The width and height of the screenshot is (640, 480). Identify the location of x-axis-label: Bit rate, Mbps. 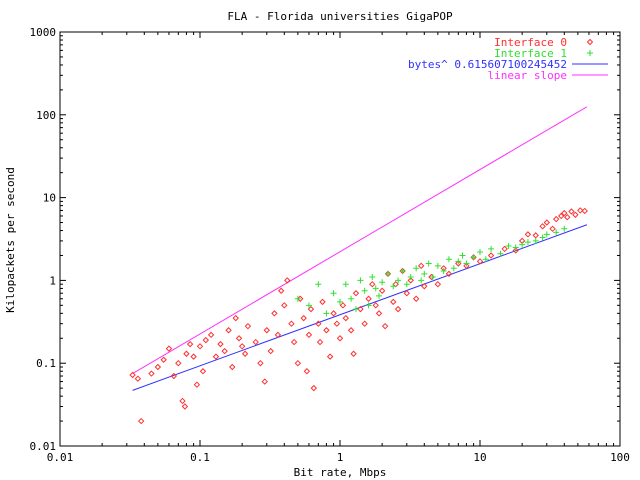
(340, 472).